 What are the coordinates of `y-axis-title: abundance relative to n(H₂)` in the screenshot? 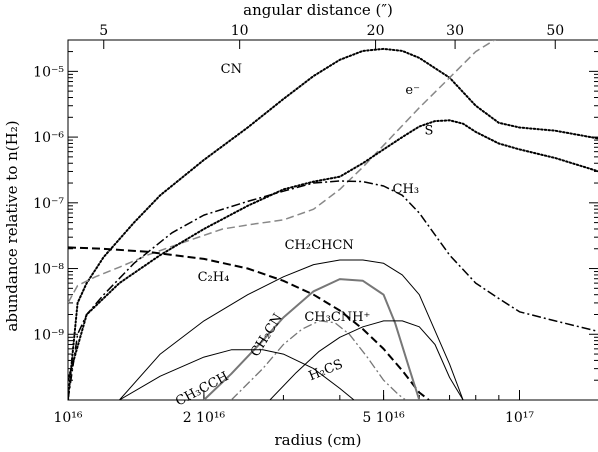 It's located at (12, 225).